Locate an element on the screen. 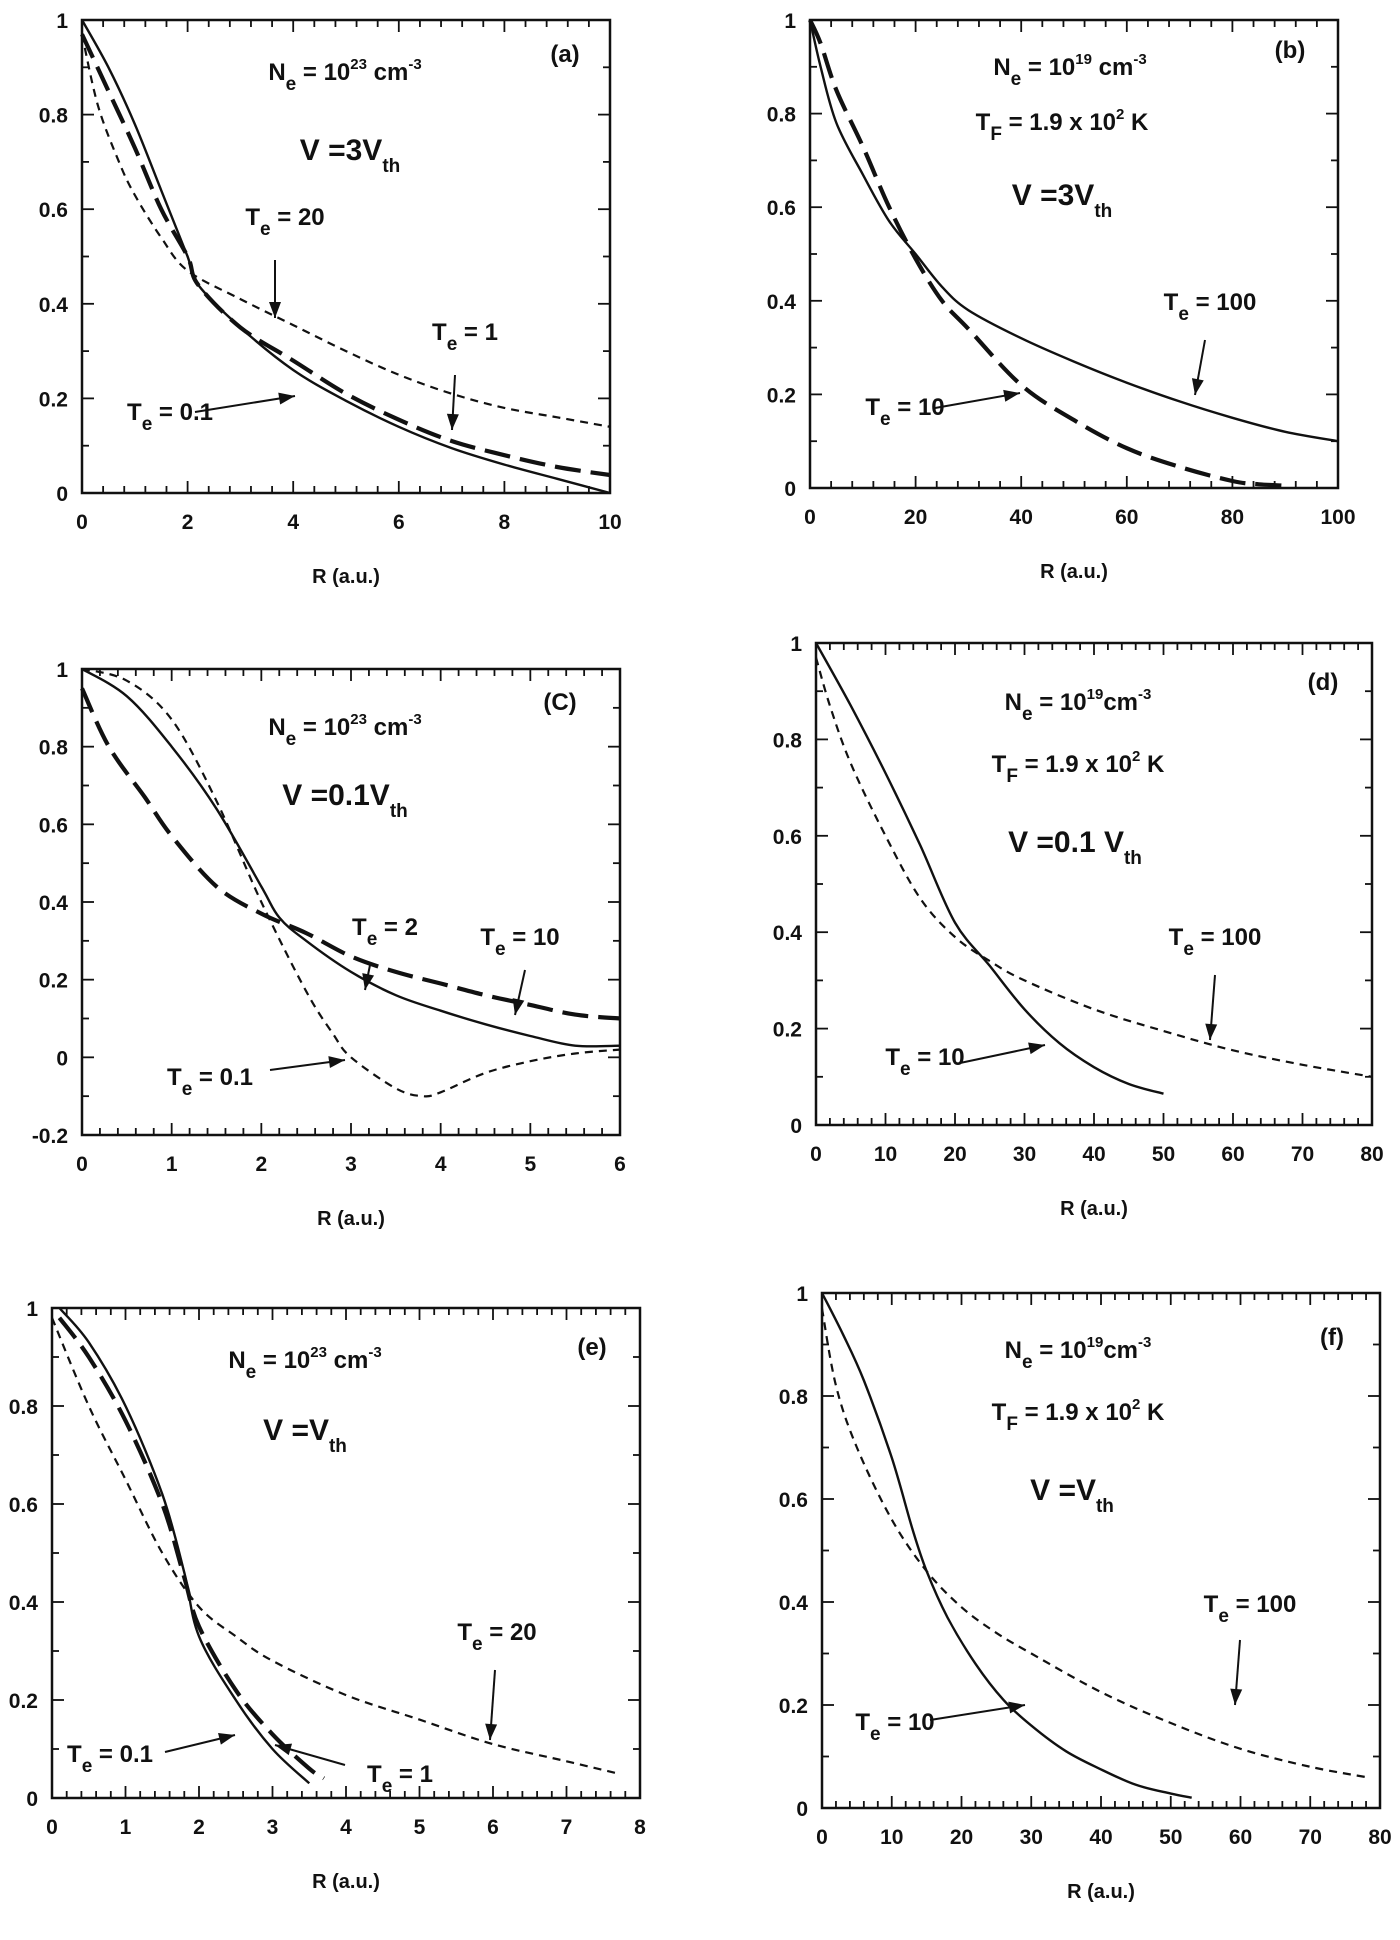 The image size is (1400, 1940). x-tick-label: 50 is located at coordinates (1163, 1154).